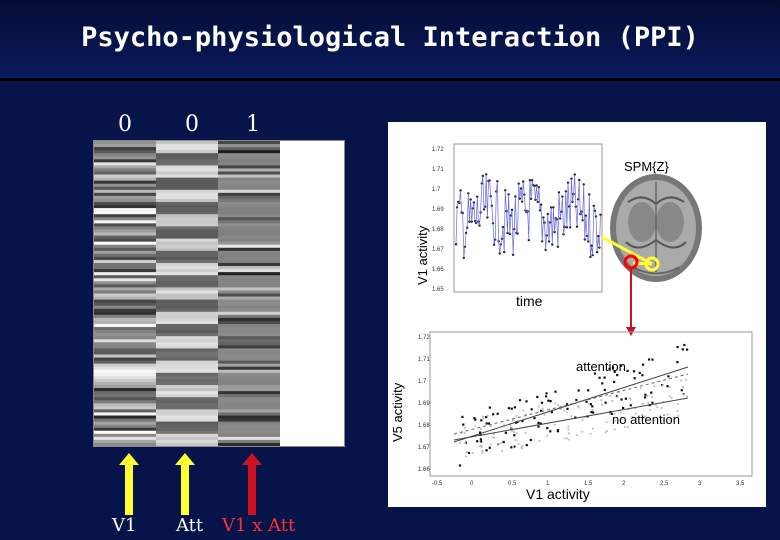 The width and height of the screenshot is (780, 540). What do you see at coordinates (424, 470) in the screenshot?
I see `scatter-ytick: 1.66` at bounding box center [424, 470].